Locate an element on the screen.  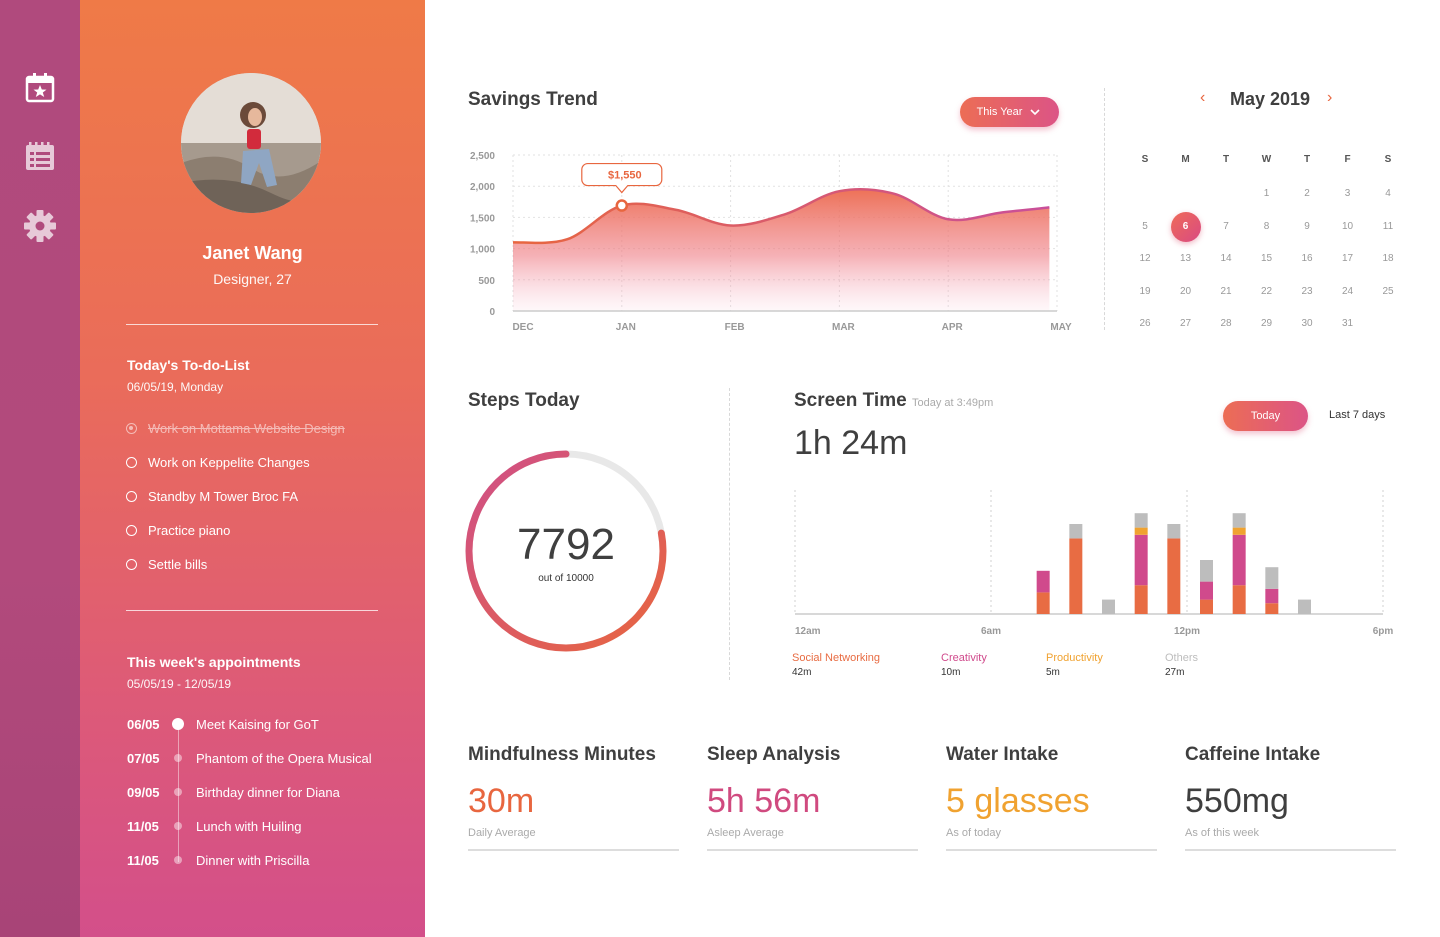
bar-segment-productivity is located at coordinates (1239, 531).